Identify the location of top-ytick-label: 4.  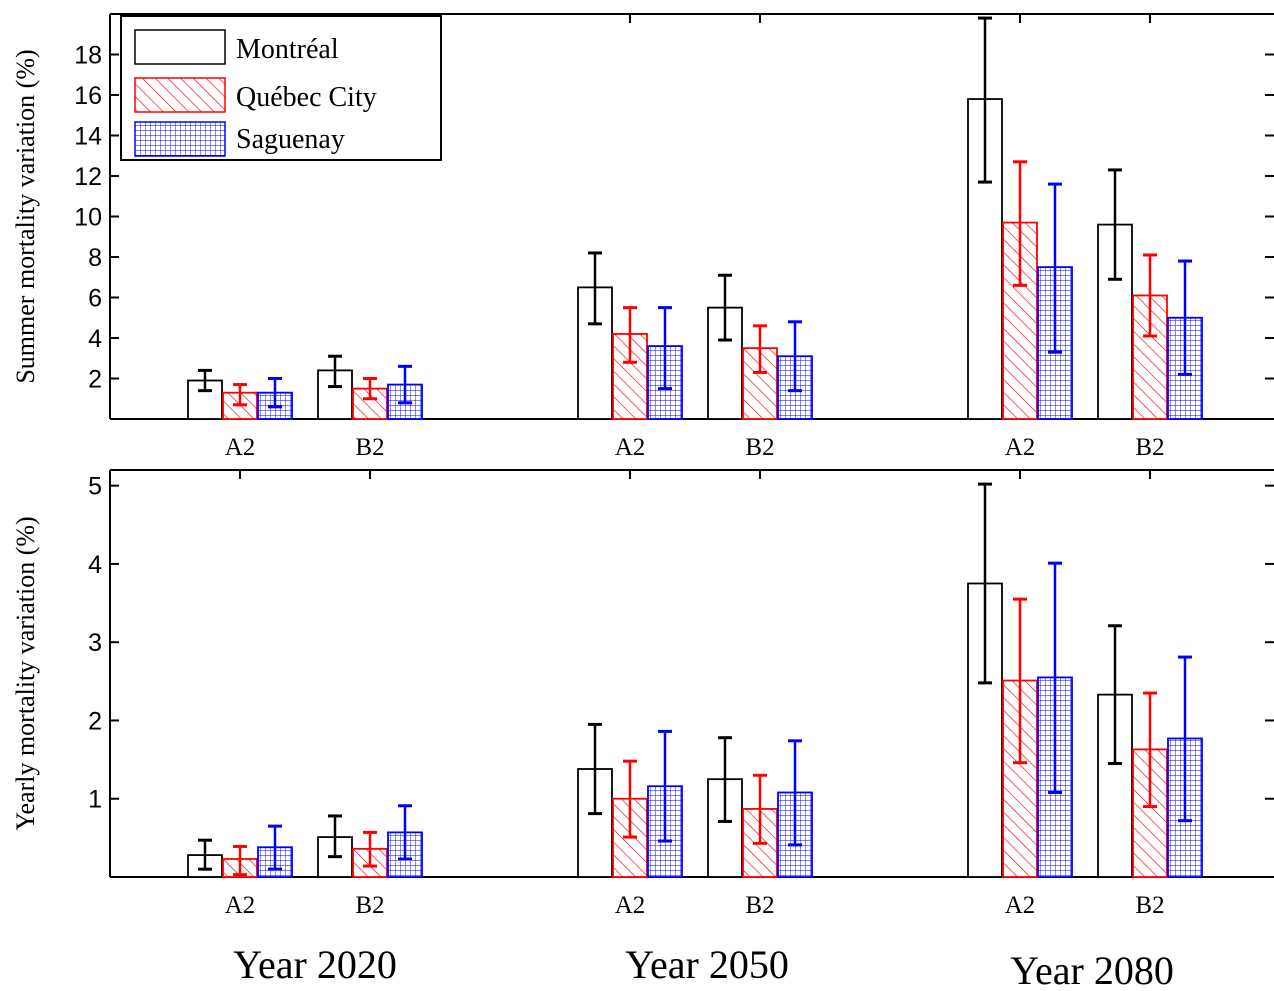
(95, 339).